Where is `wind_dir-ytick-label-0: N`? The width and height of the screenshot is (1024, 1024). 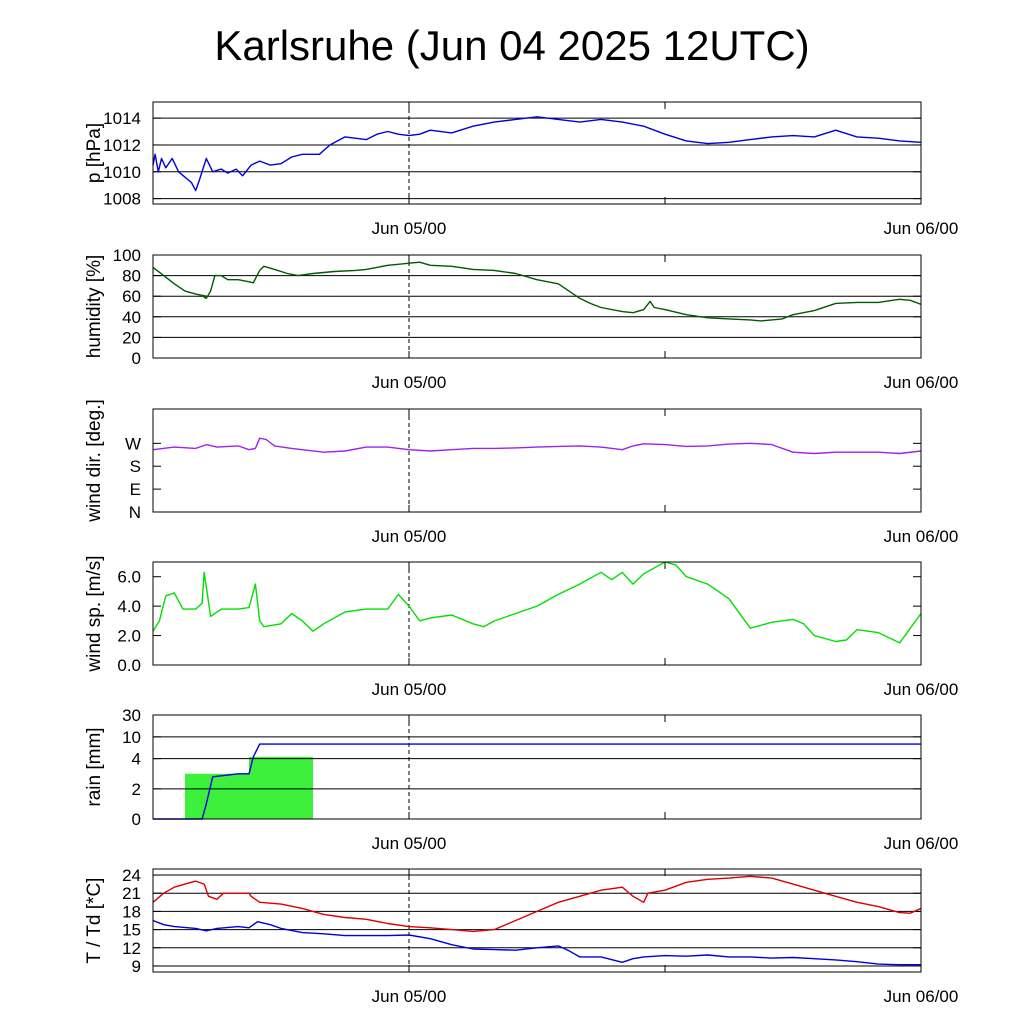 wind_dir-ytick-label-0: N is located at coordinates (135, 512).